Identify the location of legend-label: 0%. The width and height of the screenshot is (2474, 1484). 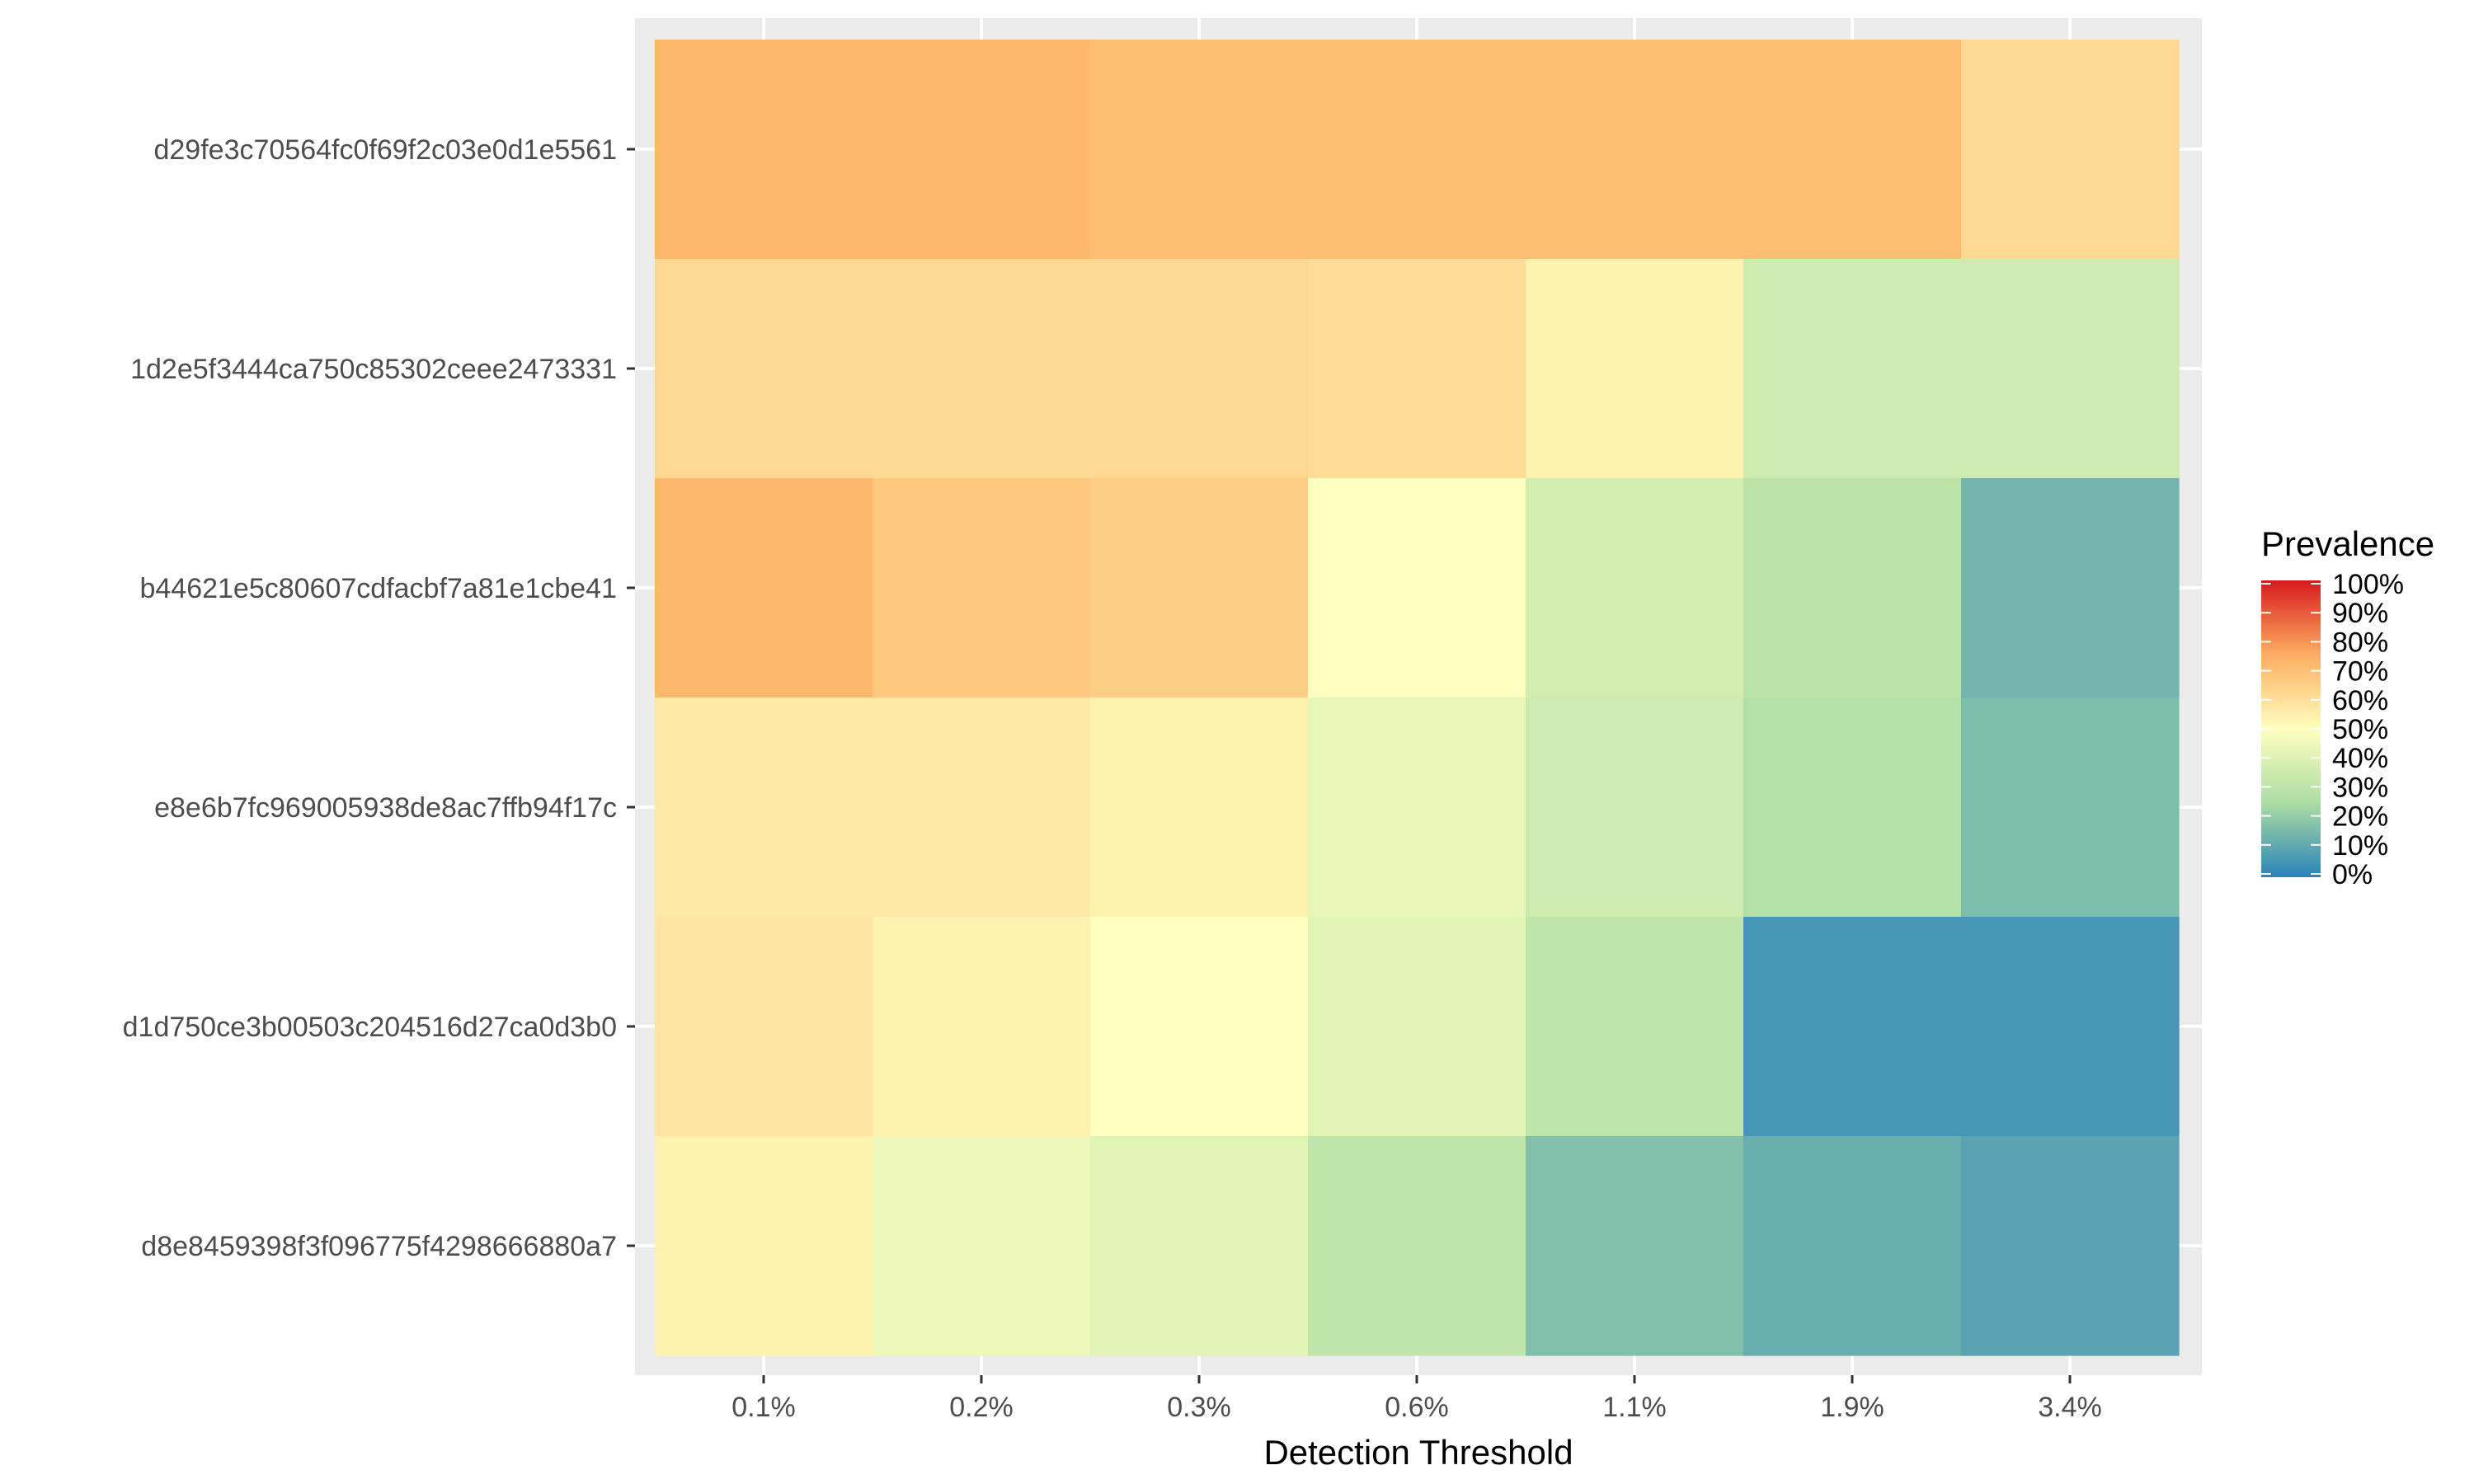
(2352, 874).